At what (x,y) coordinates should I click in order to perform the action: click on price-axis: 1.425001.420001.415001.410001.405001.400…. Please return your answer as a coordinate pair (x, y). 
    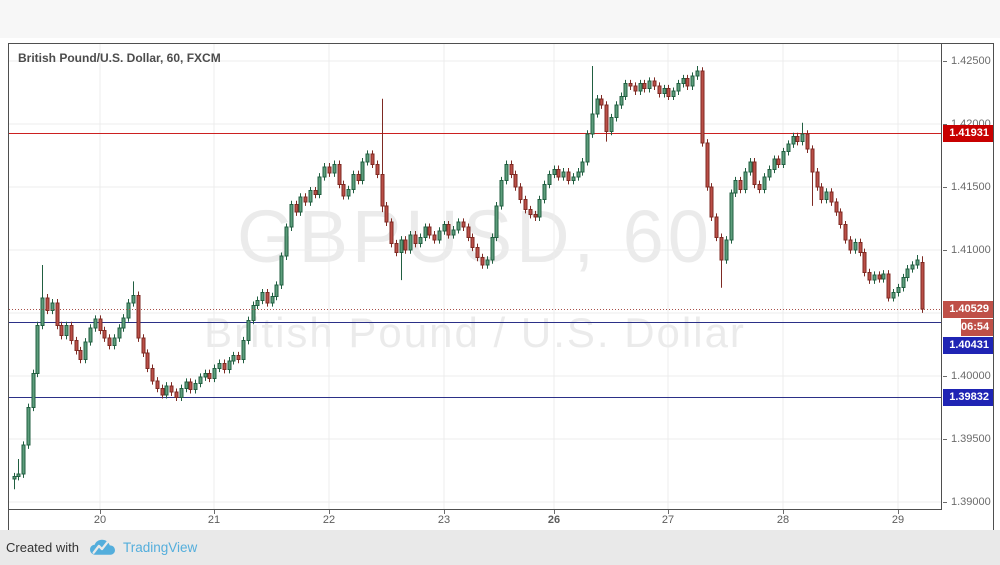
    Looking at the image, I should click on (968, 286).